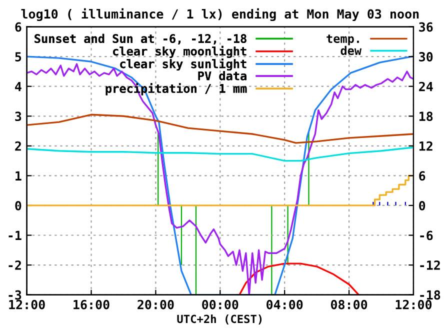 Image resolution: width=447 pixels, height=335 pixels. I want to click on y-tick-label: 3, so click(18, 117).